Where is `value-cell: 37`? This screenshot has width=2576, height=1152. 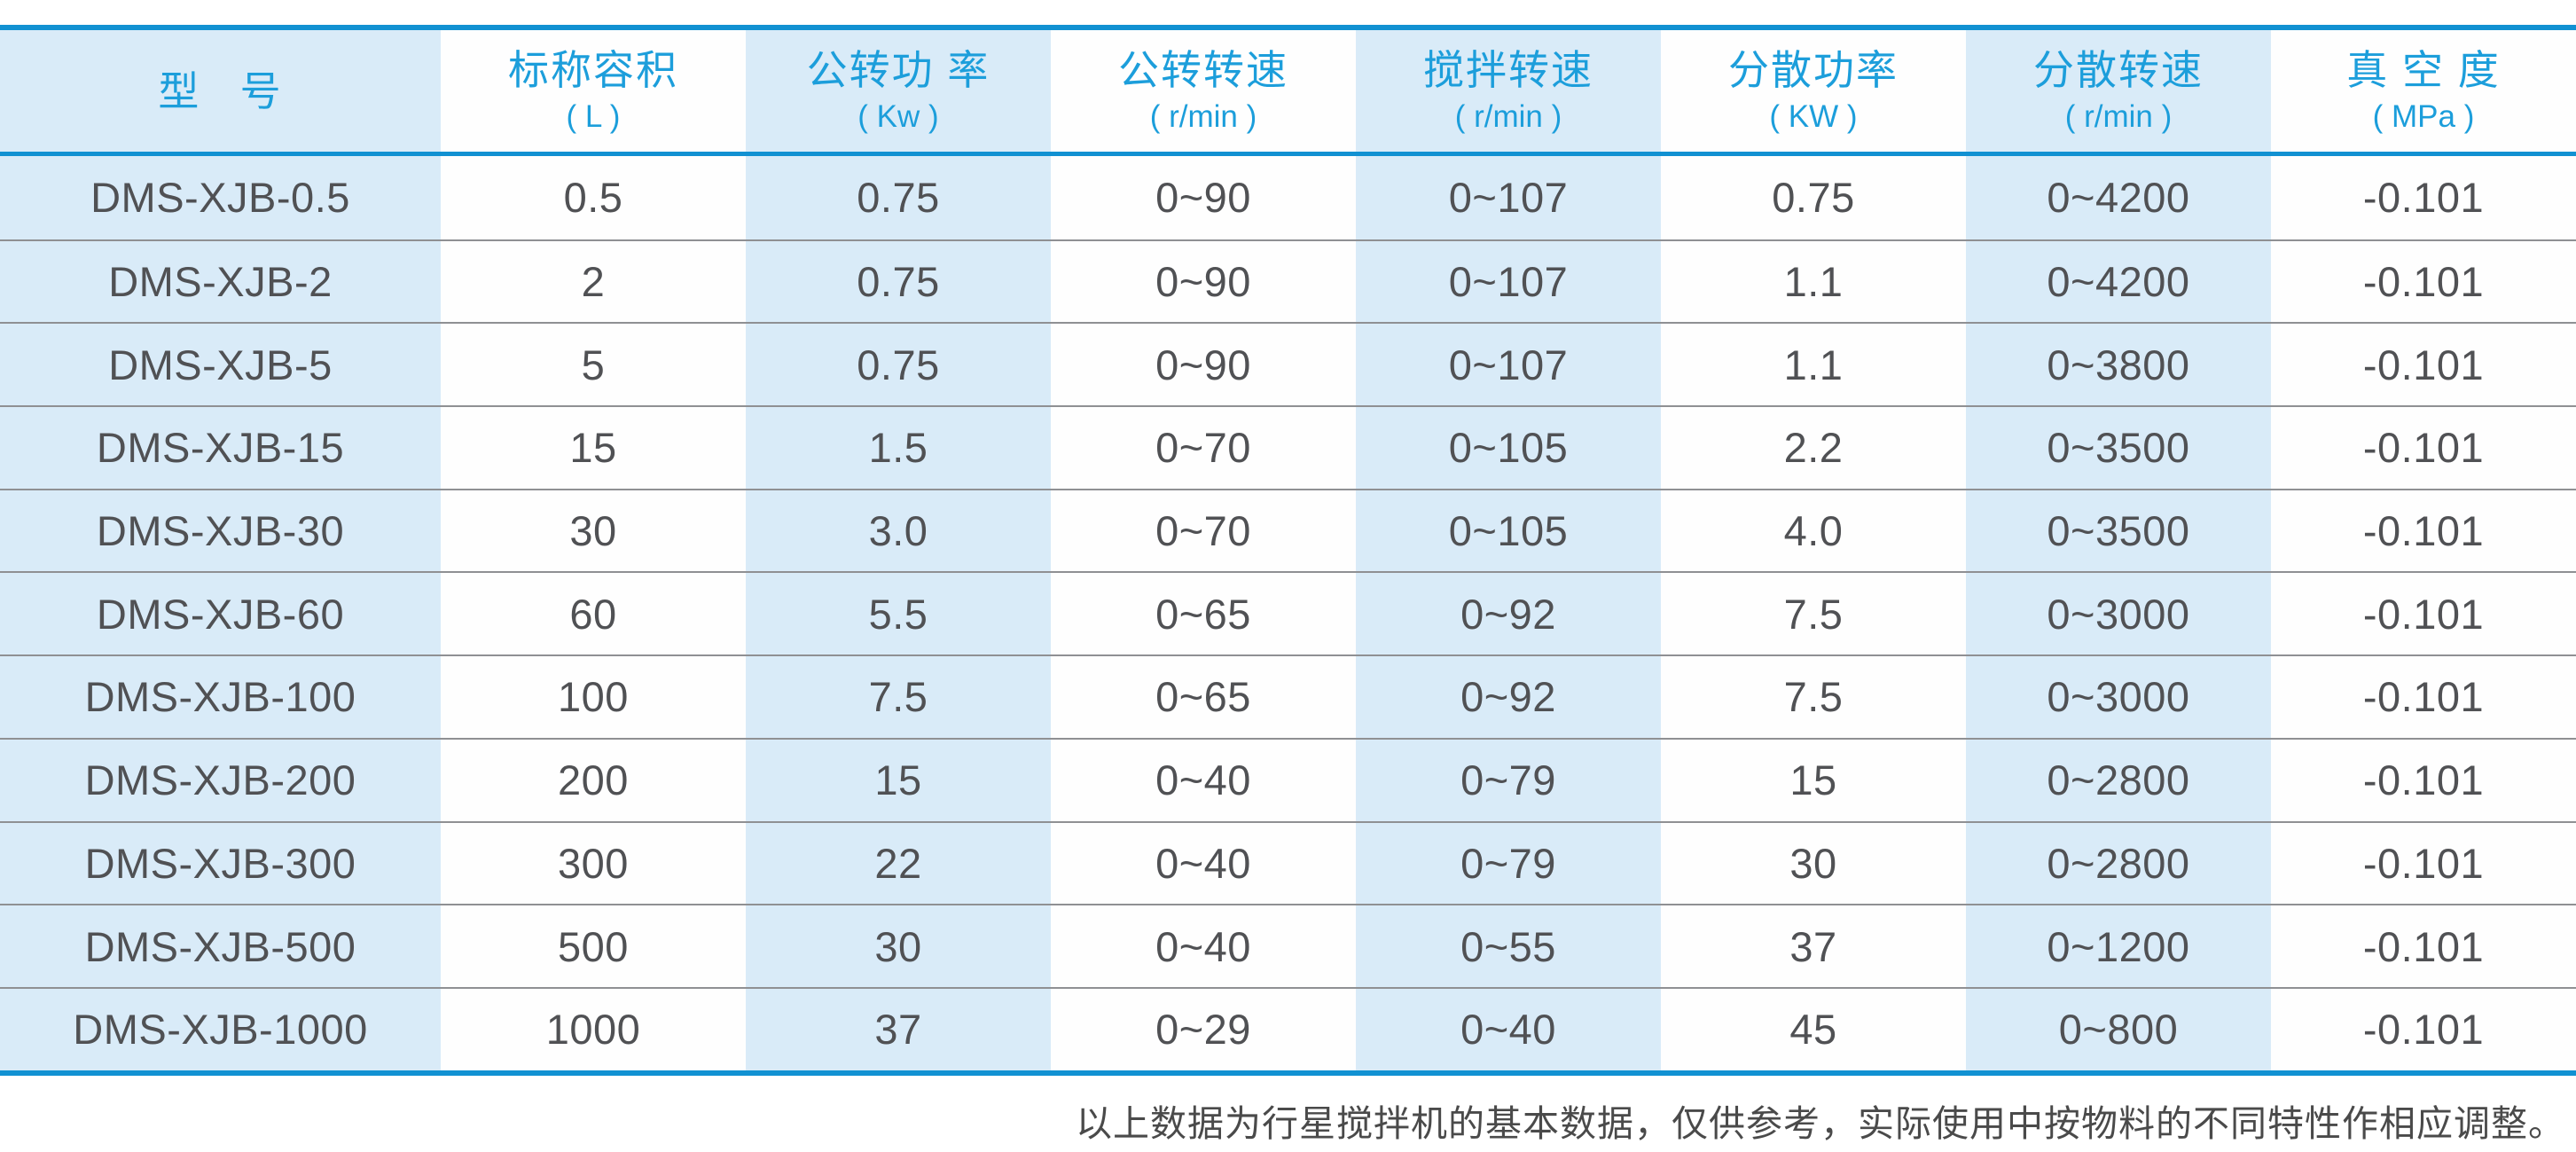 value-cell: 37 is located at coordinates (1813, 946).